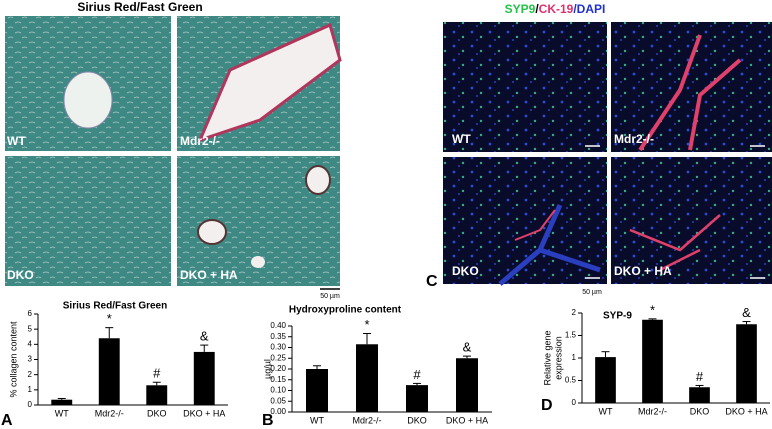 The height and width of the screenshot is (429, 772). I want to click on y-tick-label: 0.40, so click(278, 325).